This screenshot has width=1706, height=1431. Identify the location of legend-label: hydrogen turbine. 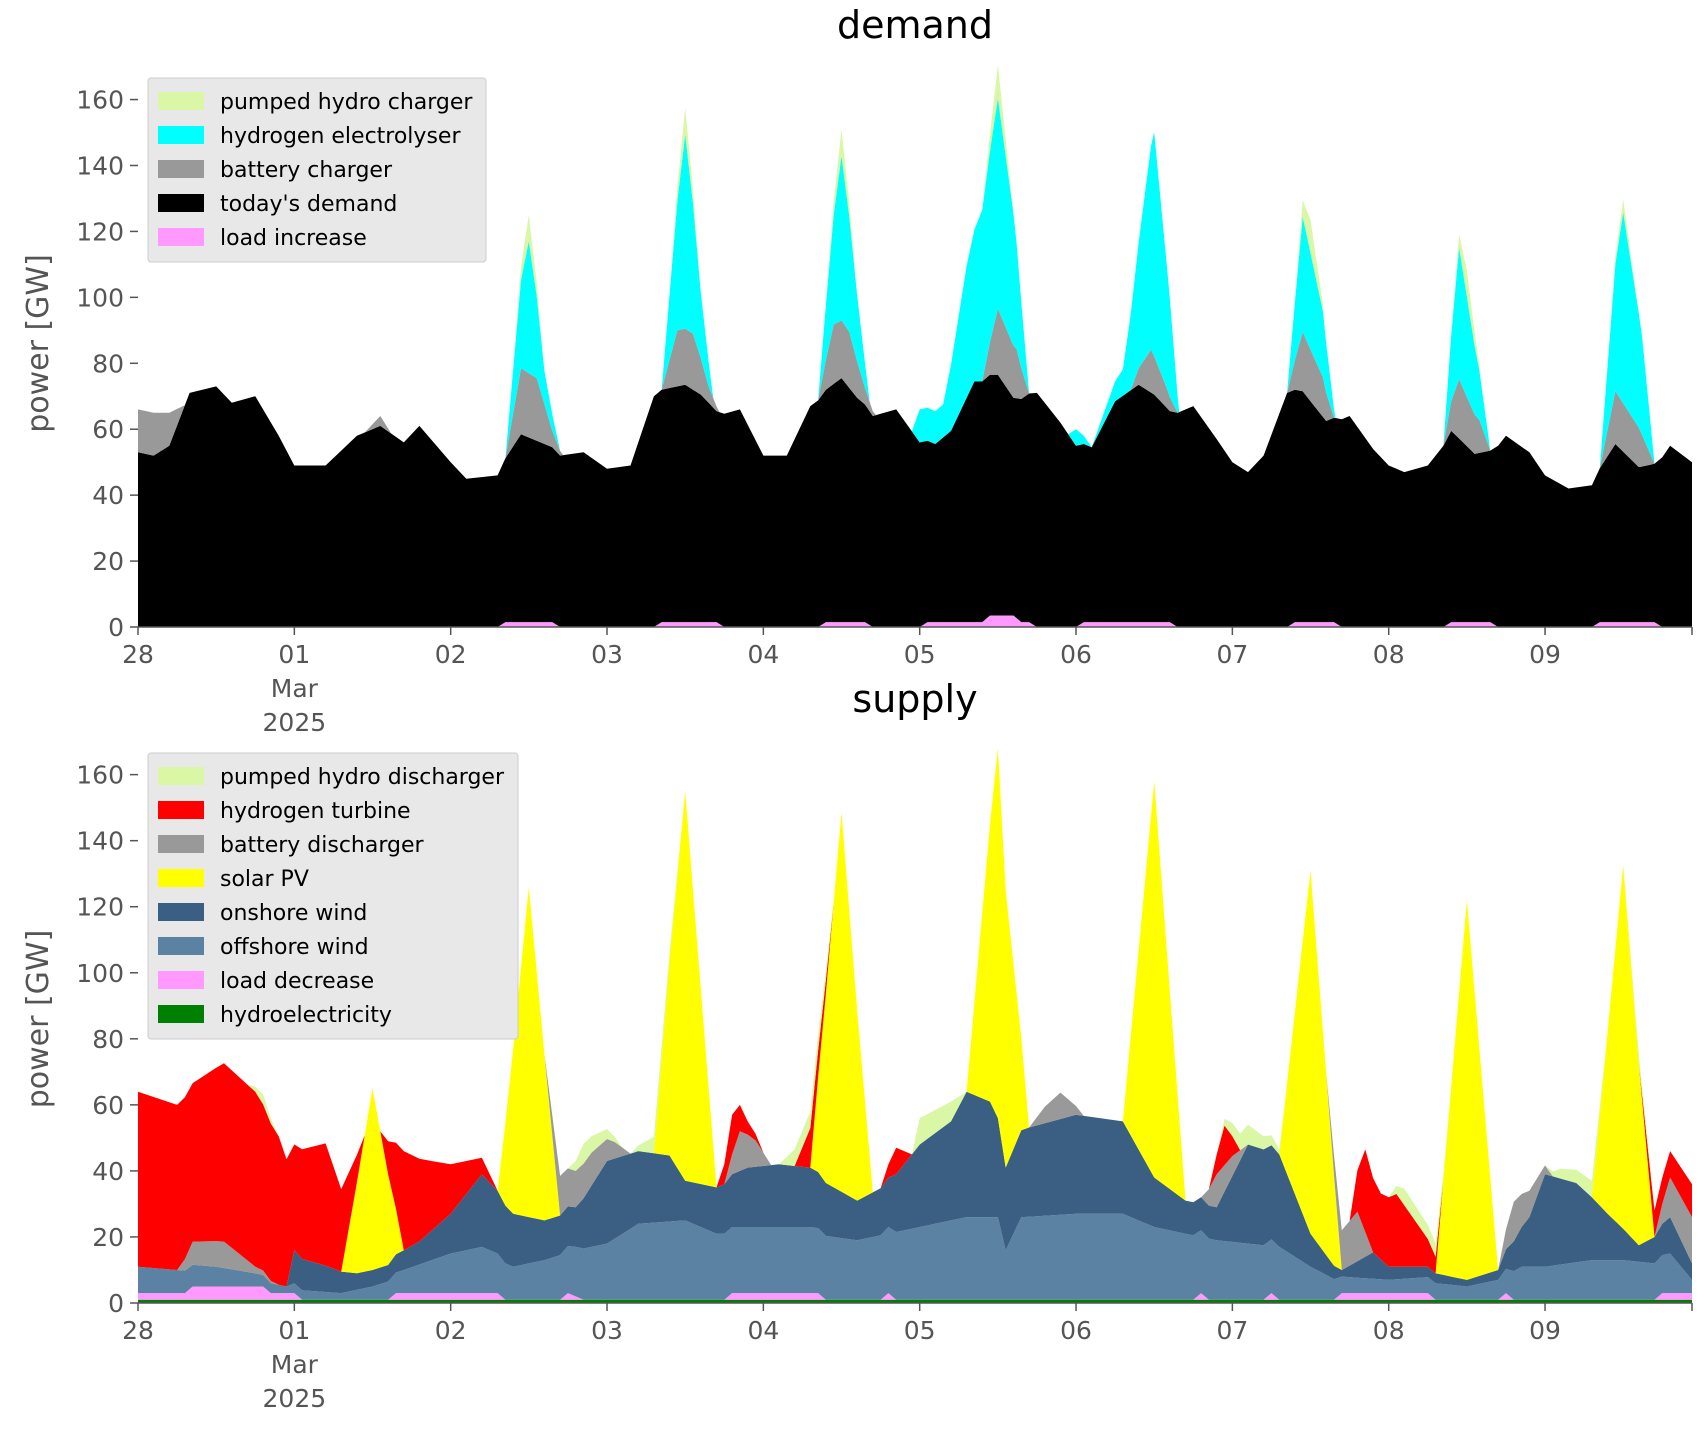
(315, 811).